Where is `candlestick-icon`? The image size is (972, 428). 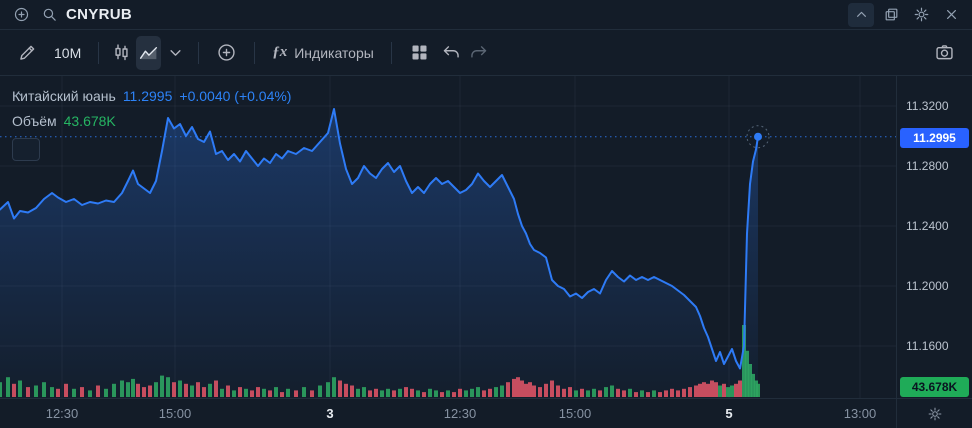
candlestick-icon is located at coordinates (121, 52).